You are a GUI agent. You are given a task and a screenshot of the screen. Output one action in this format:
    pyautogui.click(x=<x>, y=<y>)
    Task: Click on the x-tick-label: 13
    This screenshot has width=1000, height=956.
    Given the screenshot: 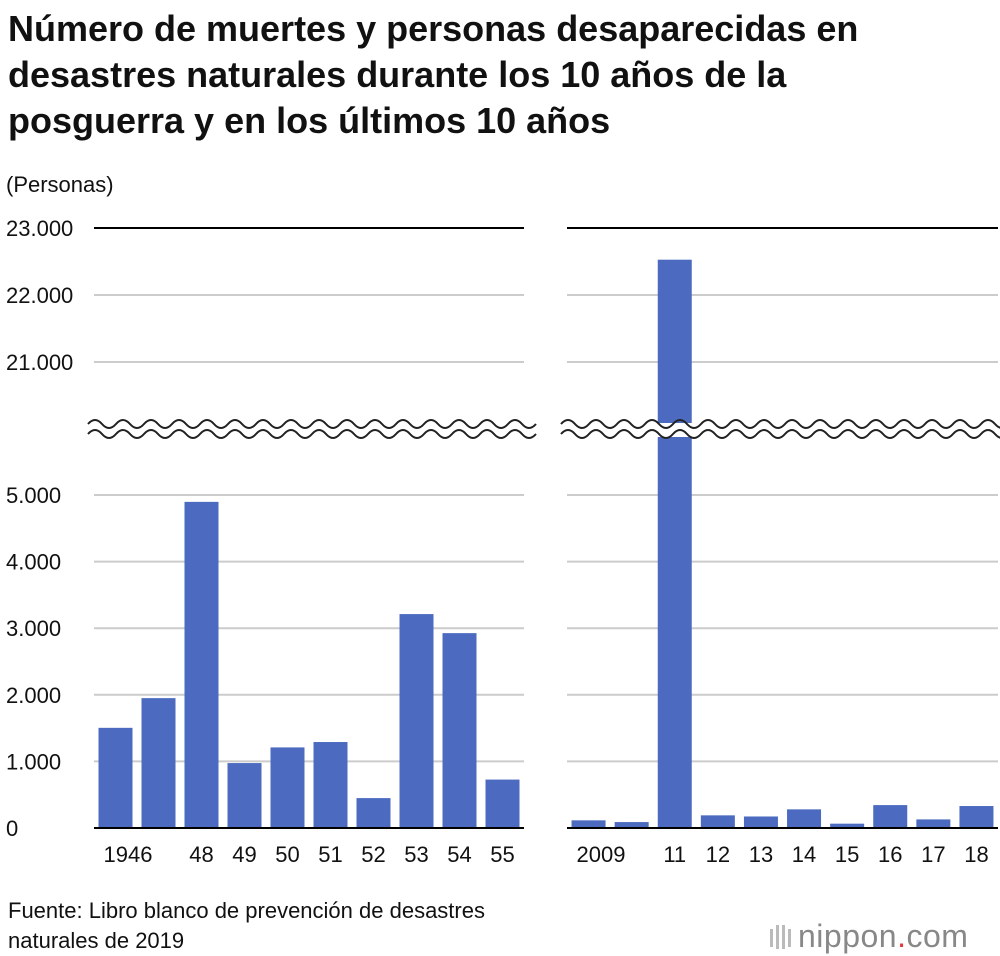 What is the action you would take?
    pyautogui.click(x=761, y=854)
    